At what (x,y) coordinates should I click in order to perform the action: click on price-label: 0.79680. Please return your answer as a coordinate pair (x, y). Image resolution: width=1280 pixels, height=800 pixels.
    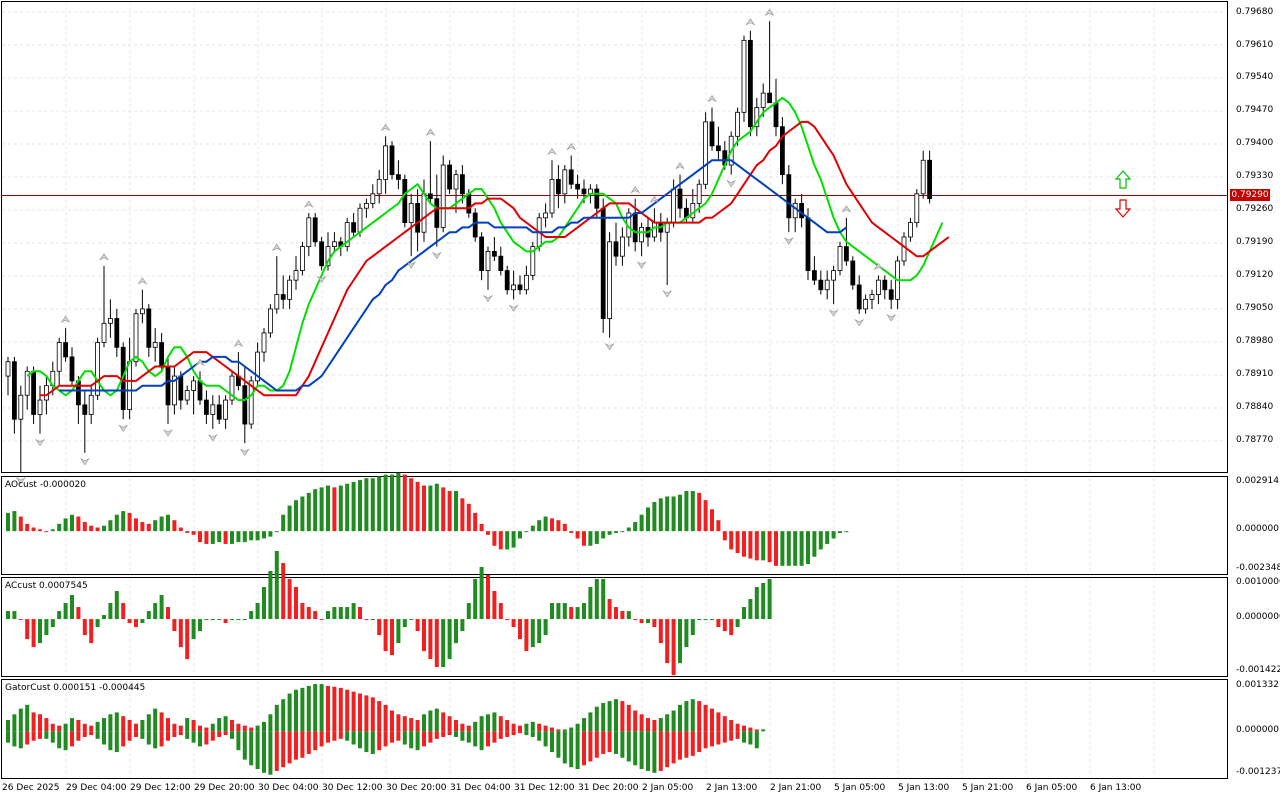
    Looking at the image, I should click on (1255, 12).